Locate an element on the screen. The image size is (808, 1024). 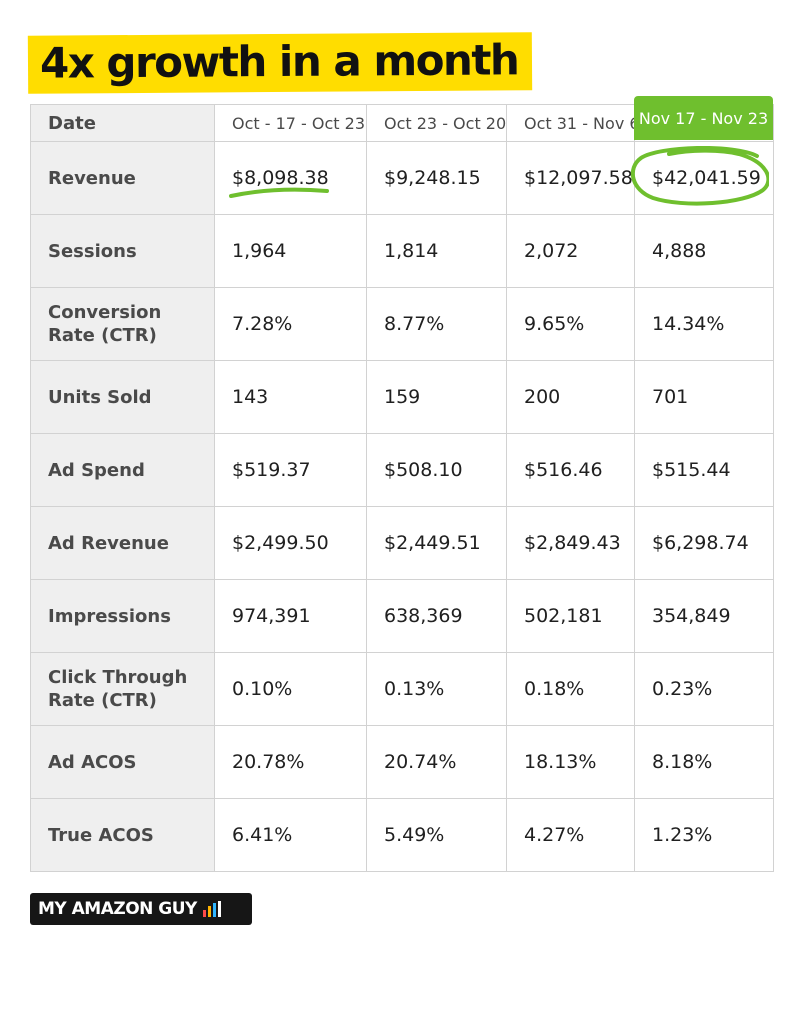
table-cell: $515.44 is located at coordinates (704, 470).